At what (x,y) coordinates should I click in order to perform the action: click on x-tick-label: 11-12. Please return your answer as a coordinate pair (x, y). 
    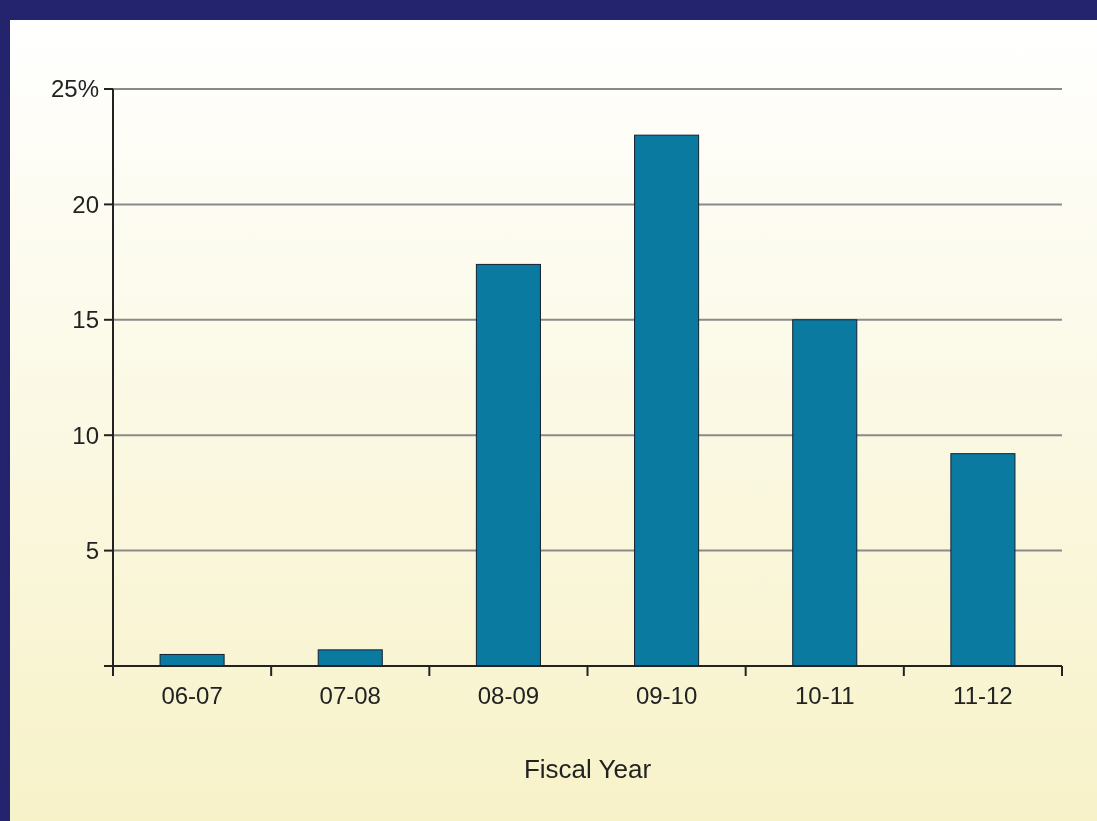
    Looking at the image, I should click on (983, 695).